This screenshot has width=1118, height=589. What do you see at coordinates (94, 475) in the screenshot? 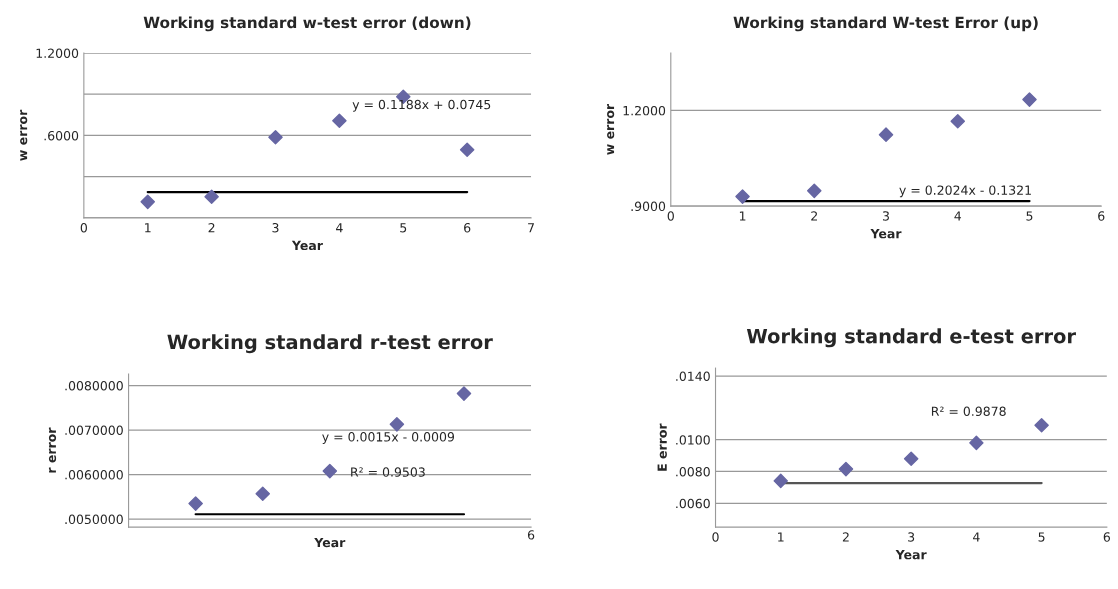
I see `y-tick-label: .0060000` at bounding box center [94, 475].